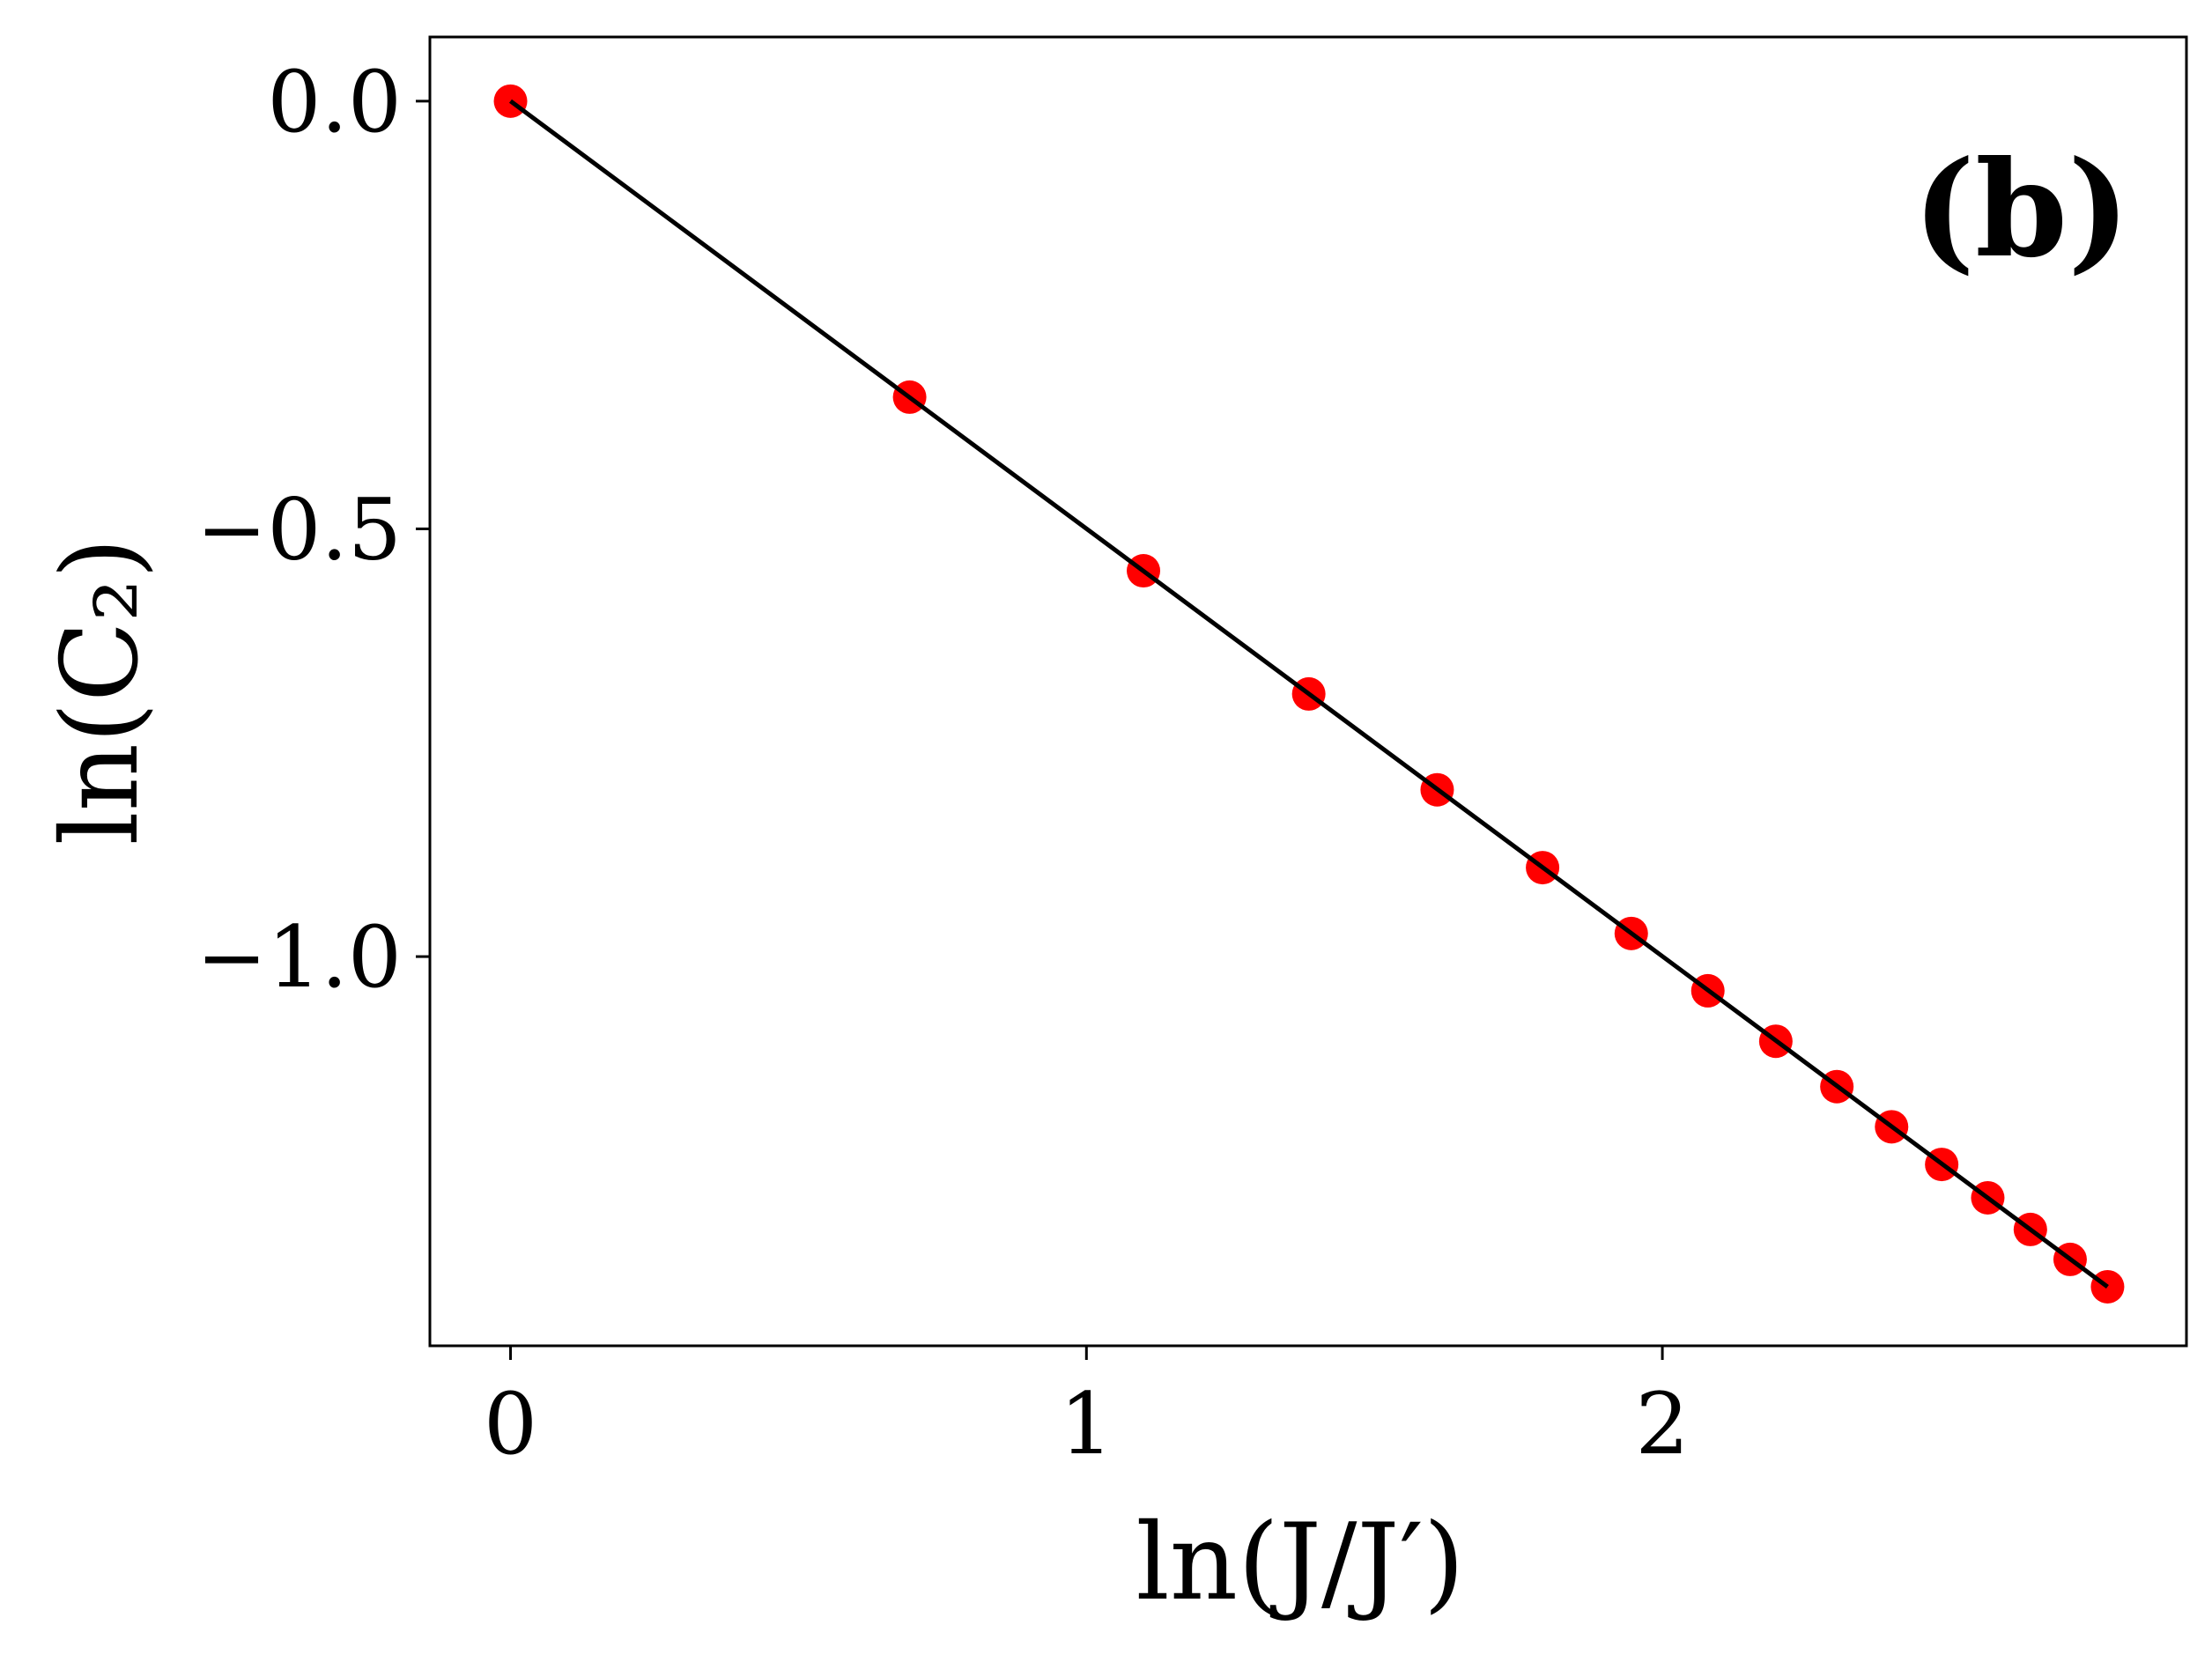 The width and height of the screenshot is (2212, 1662). Describe the element at coordinates (299, 957) in the screenshot. I see `y-tick-label: −1.0` at that location.